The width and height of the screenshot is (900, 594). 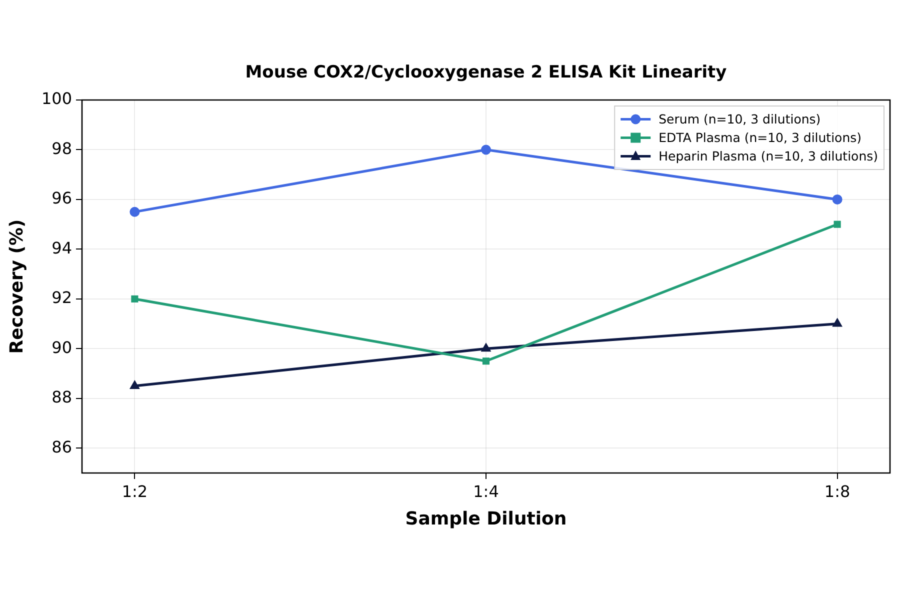 What do you see at coordinates (62, 148) in the screenshot?
I see `y-tick-label: 98` at bounding box center [62, 148].